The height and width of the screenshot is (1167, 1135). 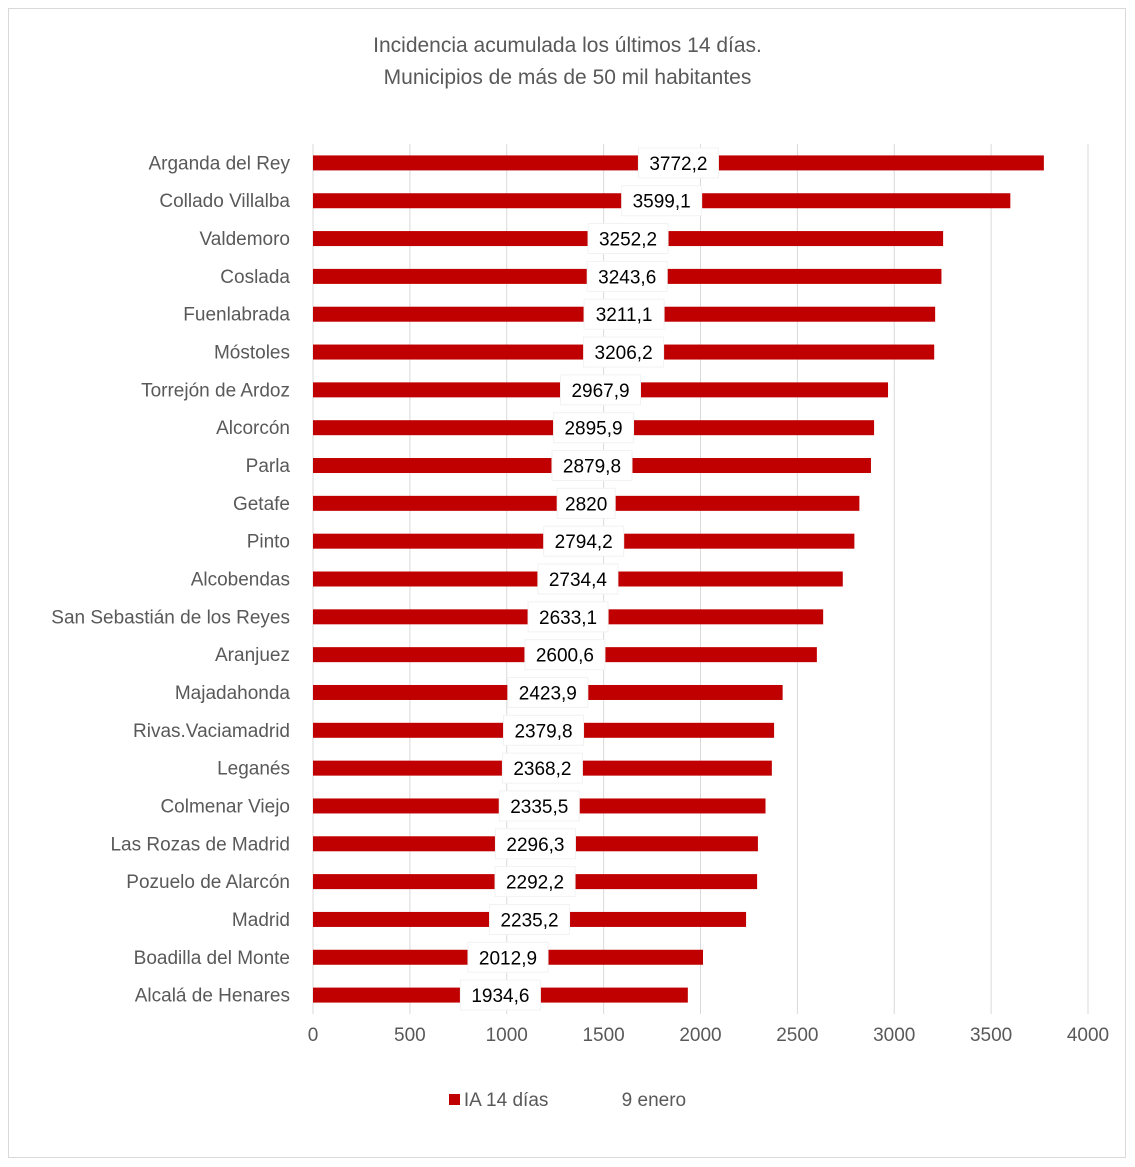 What do you see at coordinates (240, 580) in the screenshot?
I see `category-label: Alcobendas` at bounding box center [240, 580].